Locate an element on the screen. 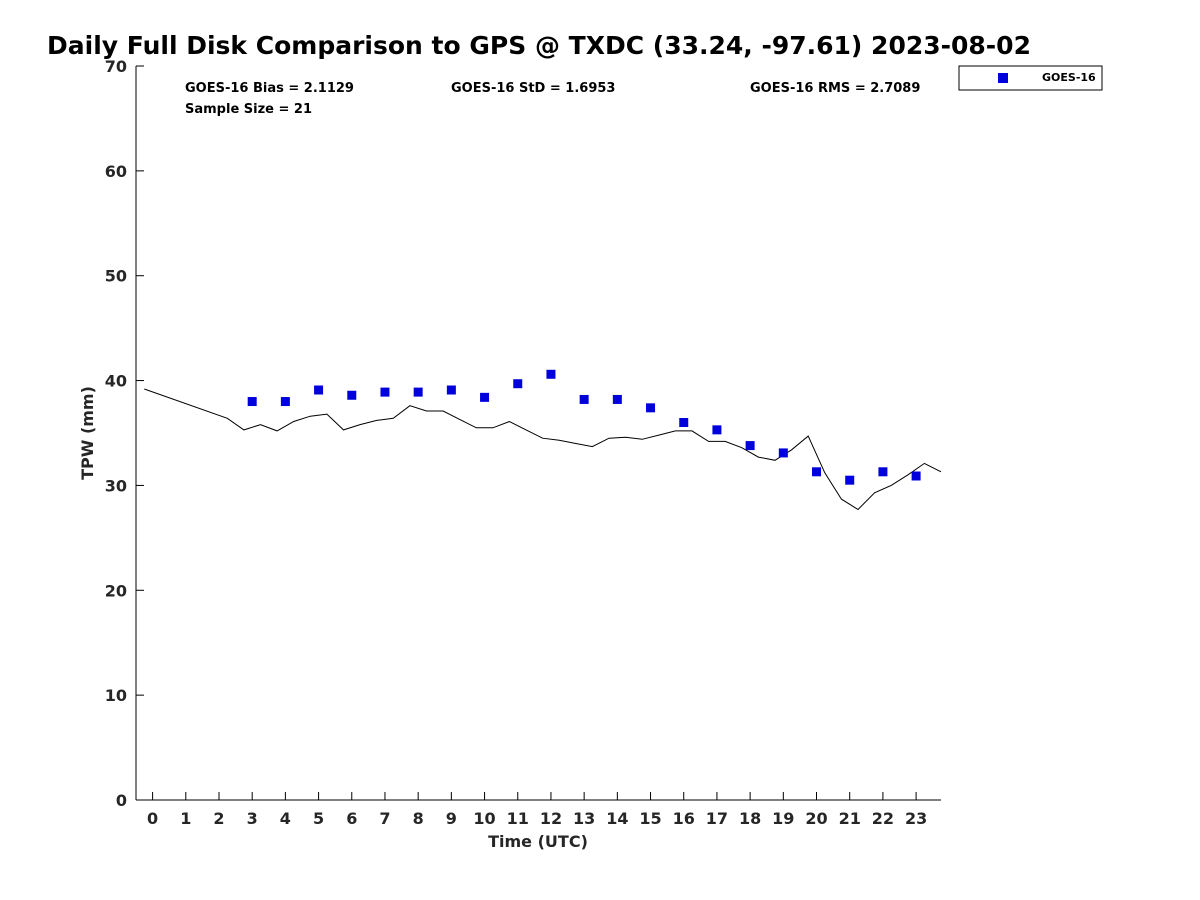 This screenshot has height=900, width=1200. y-tick-label: 60 is located at coordinates (116, 171).